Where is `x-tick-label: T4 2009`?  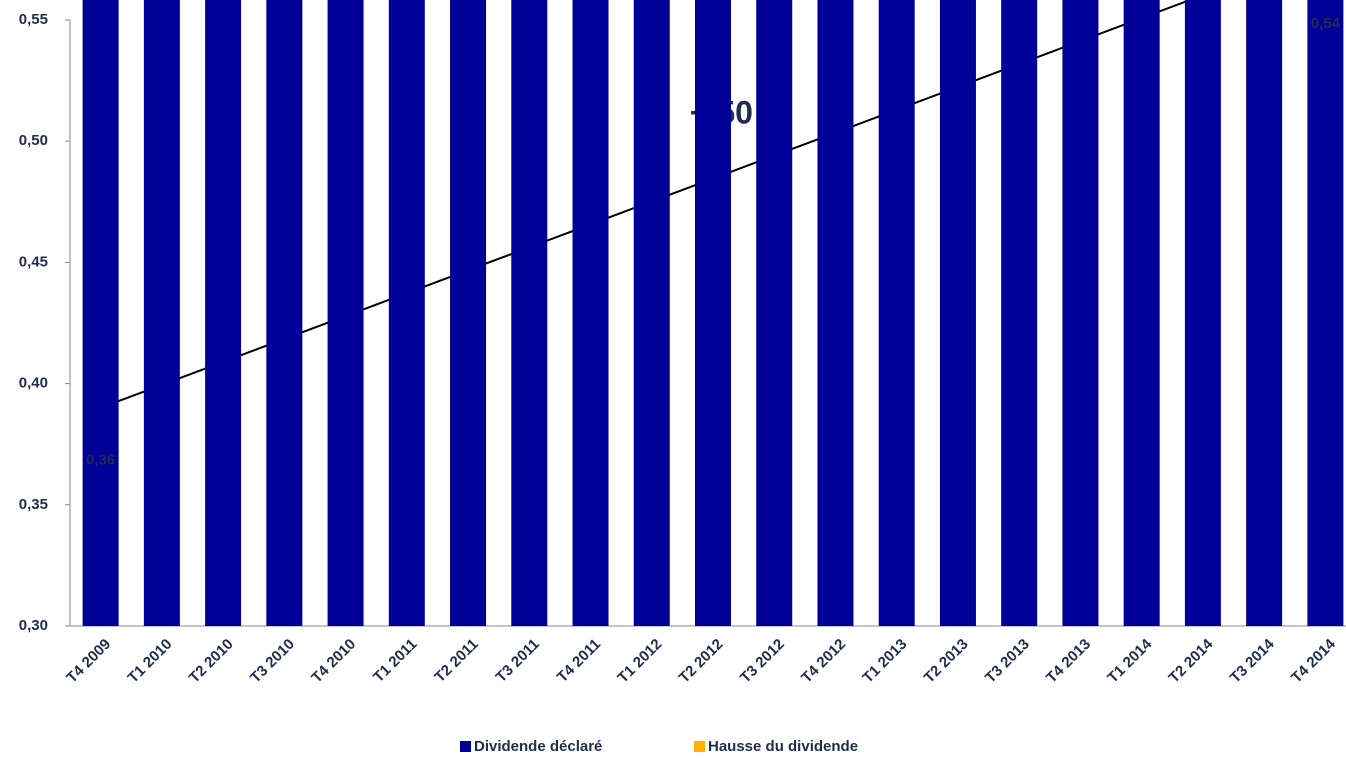
x-tick-label: T4 2009 is located at coordinates (88, 661).